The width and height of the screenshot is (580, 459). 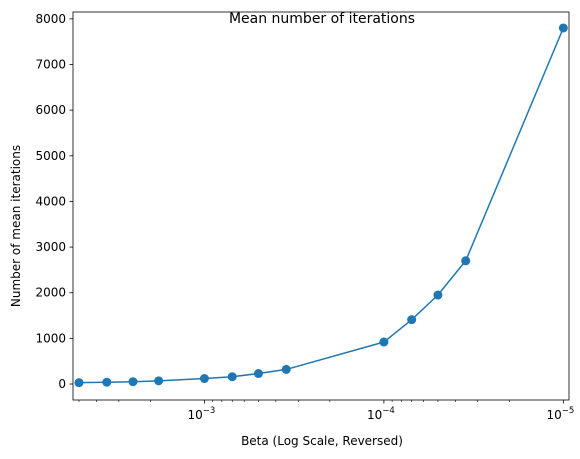 What do you see at coordinates (322, 441) in the screenshot?
I see `x-axis-label: Beta (Log Scale, Reversed)` at bounding box center [322, 441].